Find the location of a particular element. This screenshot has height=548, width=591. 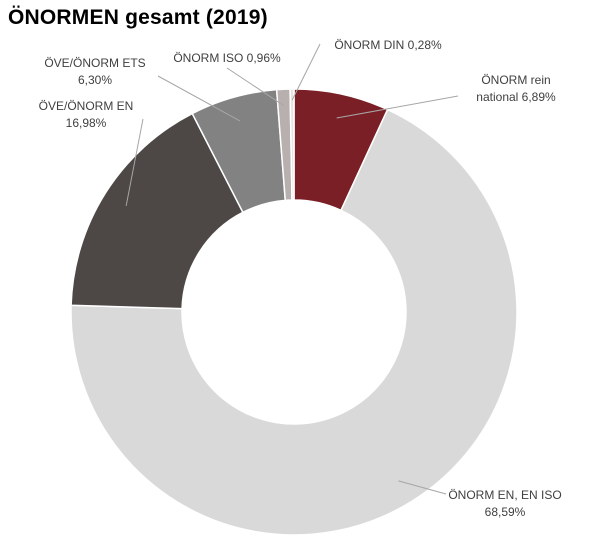

leader-line-oenorm-rein-national is located at coordinates (397, 107).